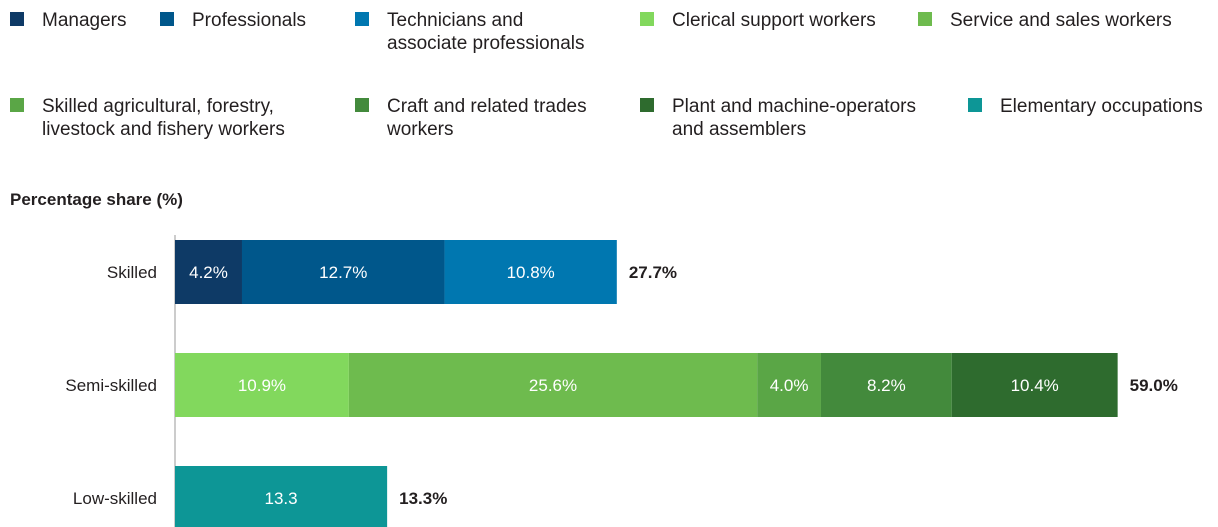 The image size is (1218, 527). I want to click on data-label: 4.2%, so click(208, 272).